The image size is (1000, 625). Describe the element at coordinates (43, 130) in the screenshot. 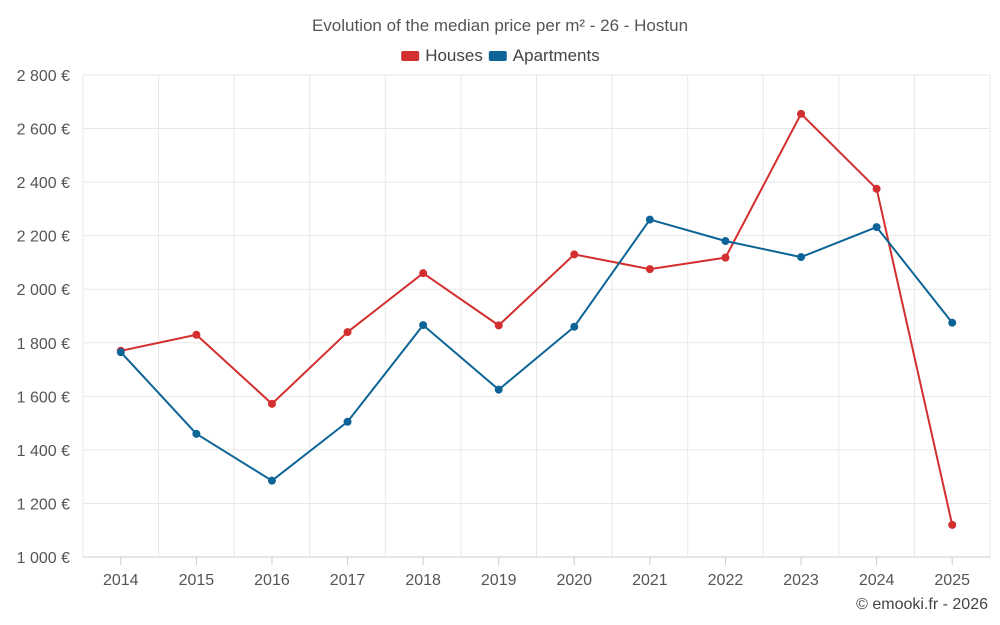

I see `y-tick-label: 2 600 €` at that location.